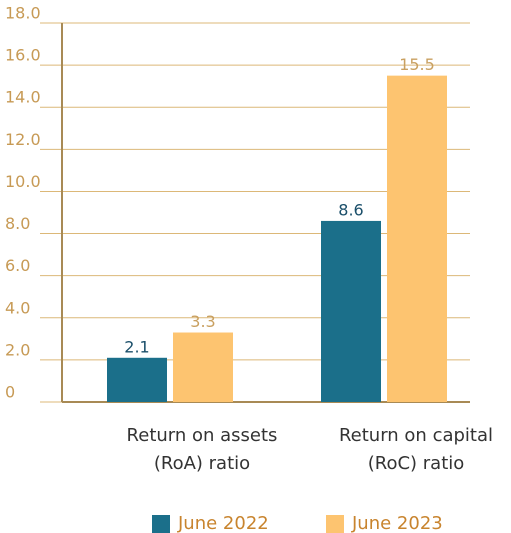  Describe the element at coordinates (17, 265) in the screenshot. I see `y-tick-label: 6.0` at that location.